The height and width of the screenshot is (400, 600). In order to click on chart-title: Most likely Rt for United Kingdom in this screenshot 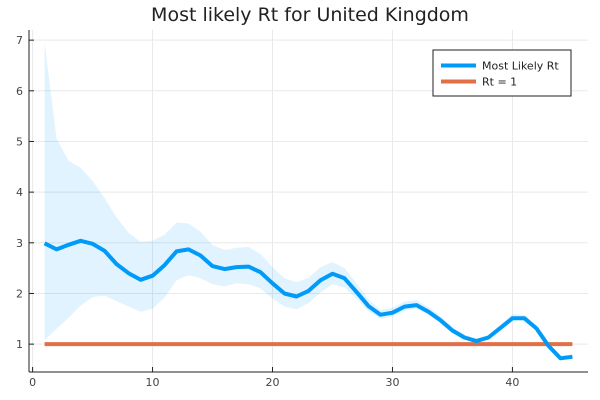, I will do `click(310, 15)`.